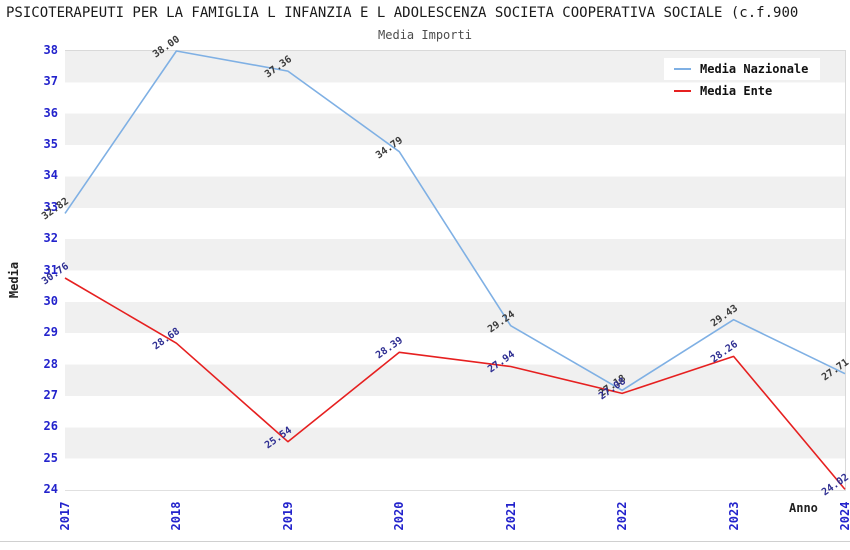 This screenshot has height=550, width=850. What do you see at coordinates (50, 81) in the screenshot?
I see `y-tick-label: 37` at bounding box center [50, 81].